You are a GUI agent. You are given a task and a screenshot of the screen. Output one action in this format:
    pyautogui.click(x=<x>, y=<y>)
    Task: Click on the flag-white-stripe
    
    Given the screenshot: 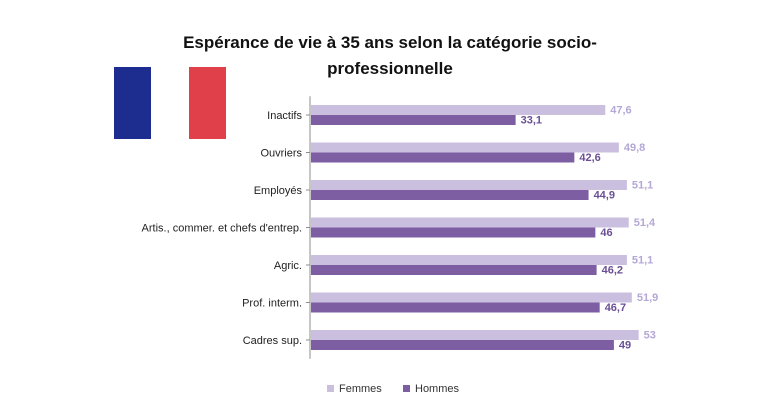 What is the action you would take?
    pyautogui.click(x=170, y=103)
    